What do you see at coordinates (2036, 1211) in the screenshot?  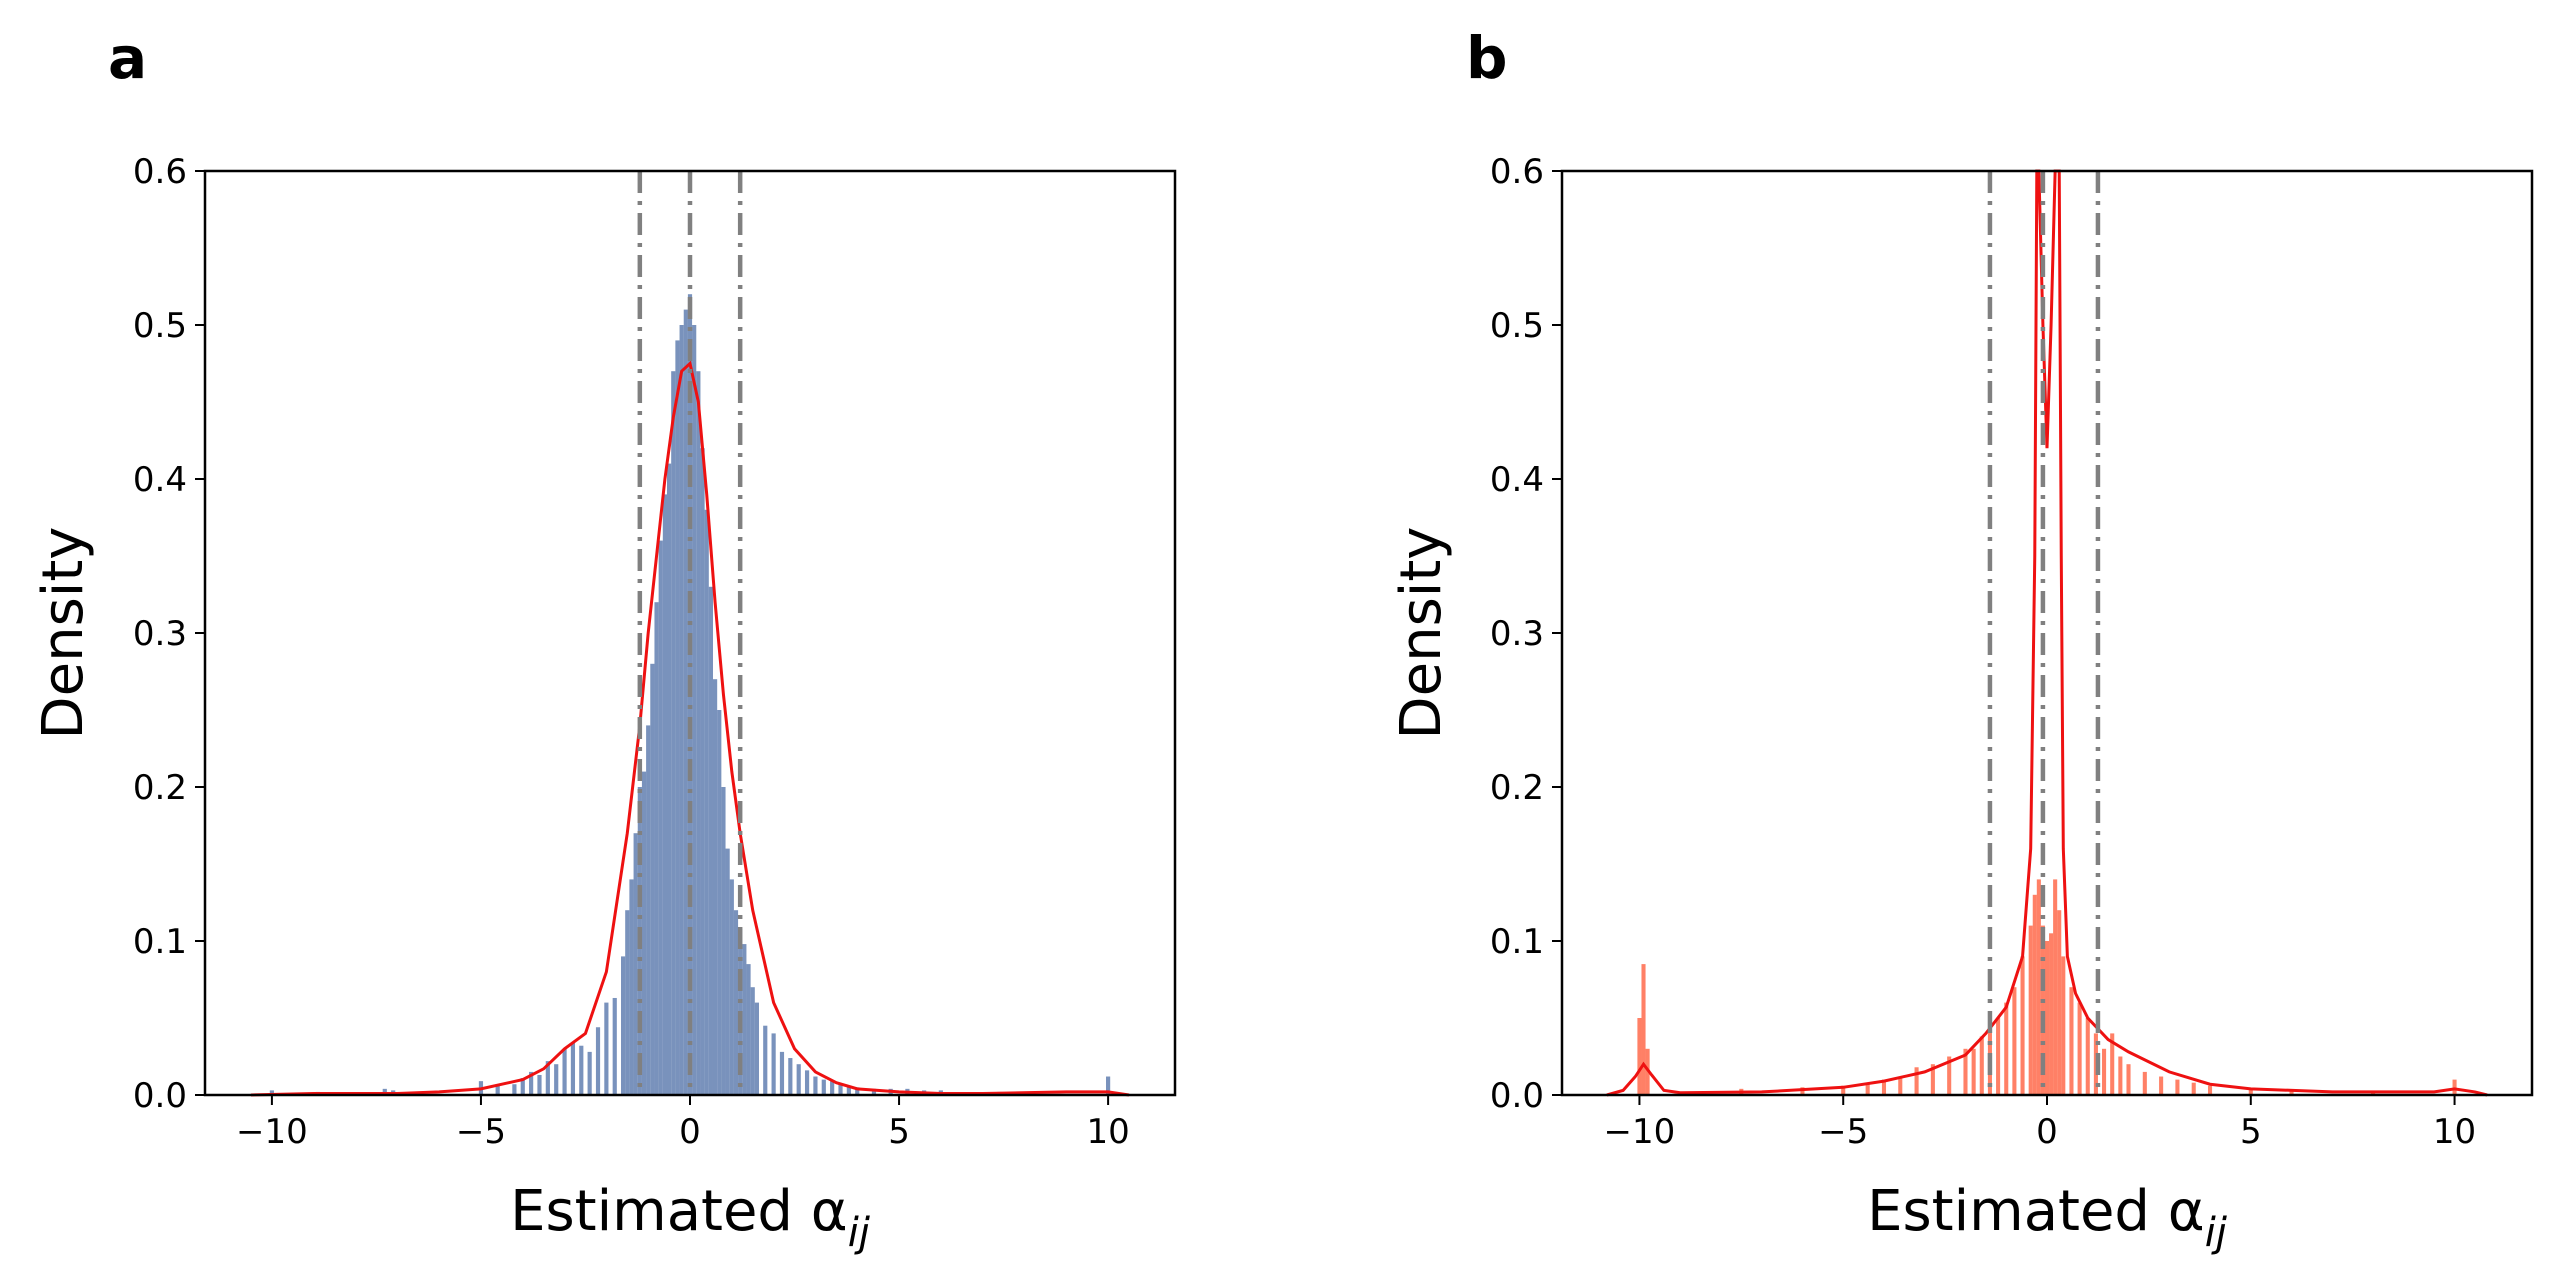 I see `panel-b-x-axis-label-text: Estimated α` at bounding box center [2036, 1211].